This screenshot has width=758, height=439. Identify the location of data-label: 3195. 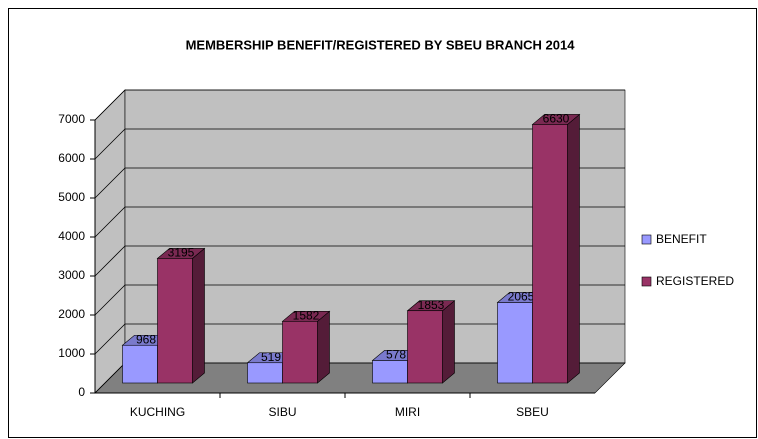
(181, 253).